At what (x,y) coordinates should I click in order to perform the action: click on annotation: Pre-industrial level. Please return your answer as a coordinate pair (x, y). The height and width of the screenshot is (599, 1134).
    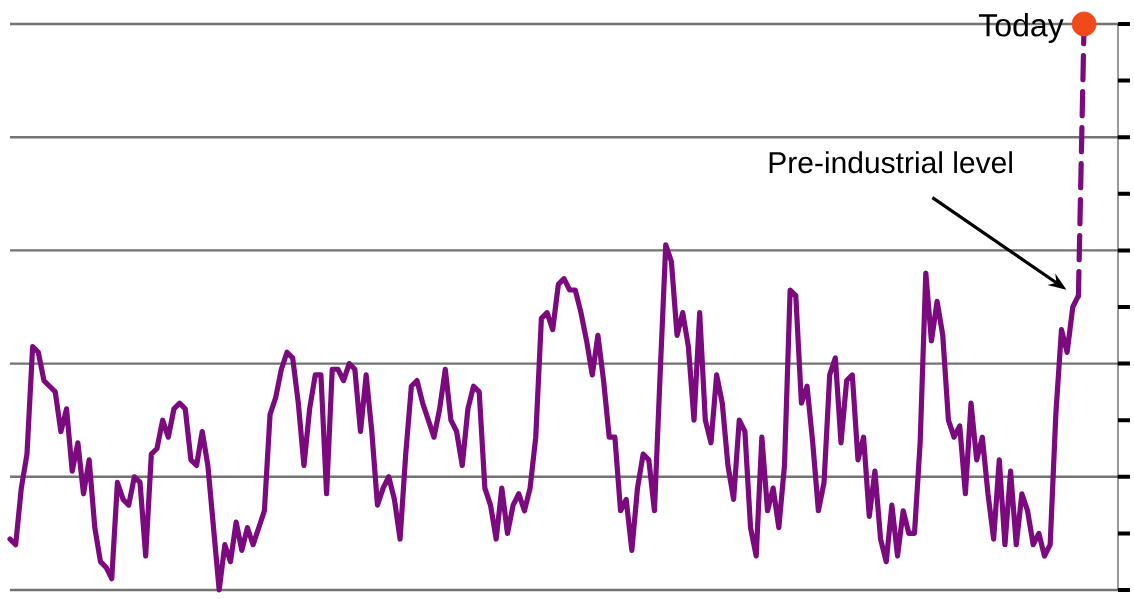
    Looking at the image, I should click on (890, 162).